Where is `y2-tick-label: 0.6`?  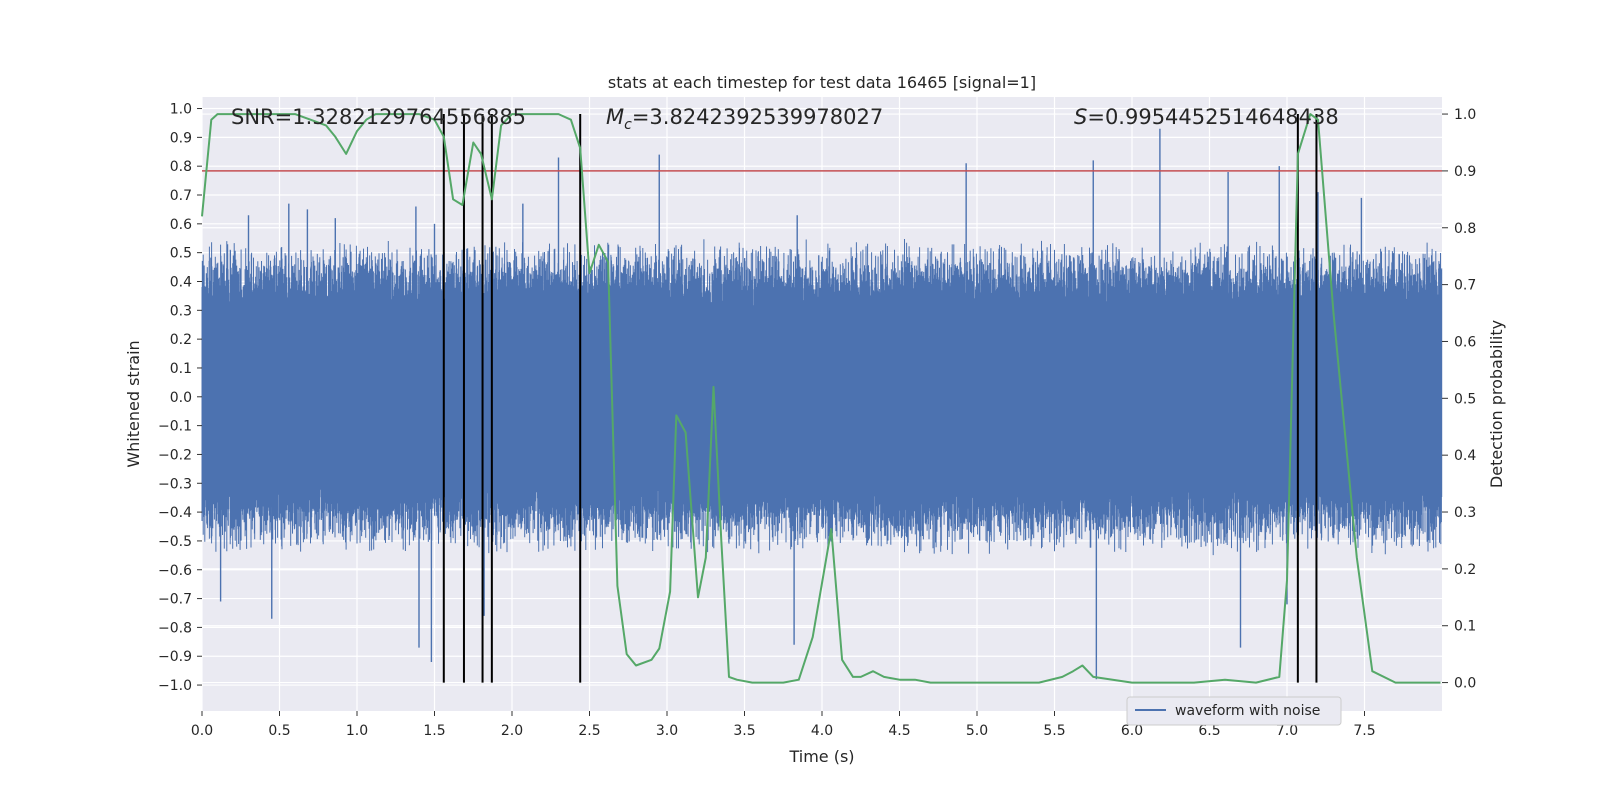
y2-tick-label: 0.6 is located at coordinates (1465, 342).